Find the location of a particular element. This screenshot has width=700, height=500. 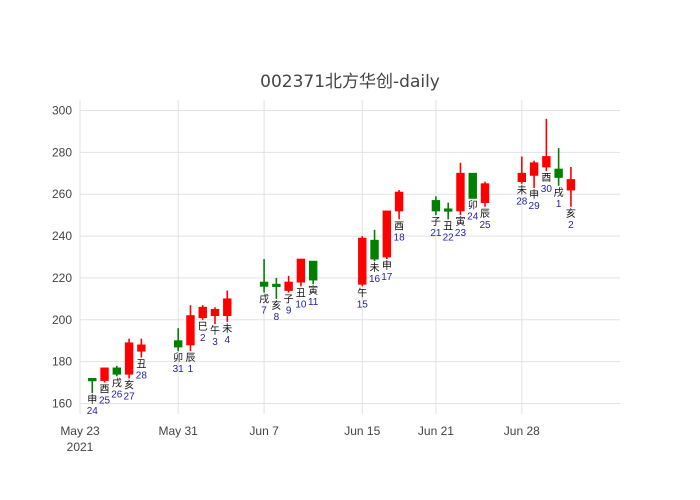

candle-day-label: 7 is located at coordinates (264, 311).